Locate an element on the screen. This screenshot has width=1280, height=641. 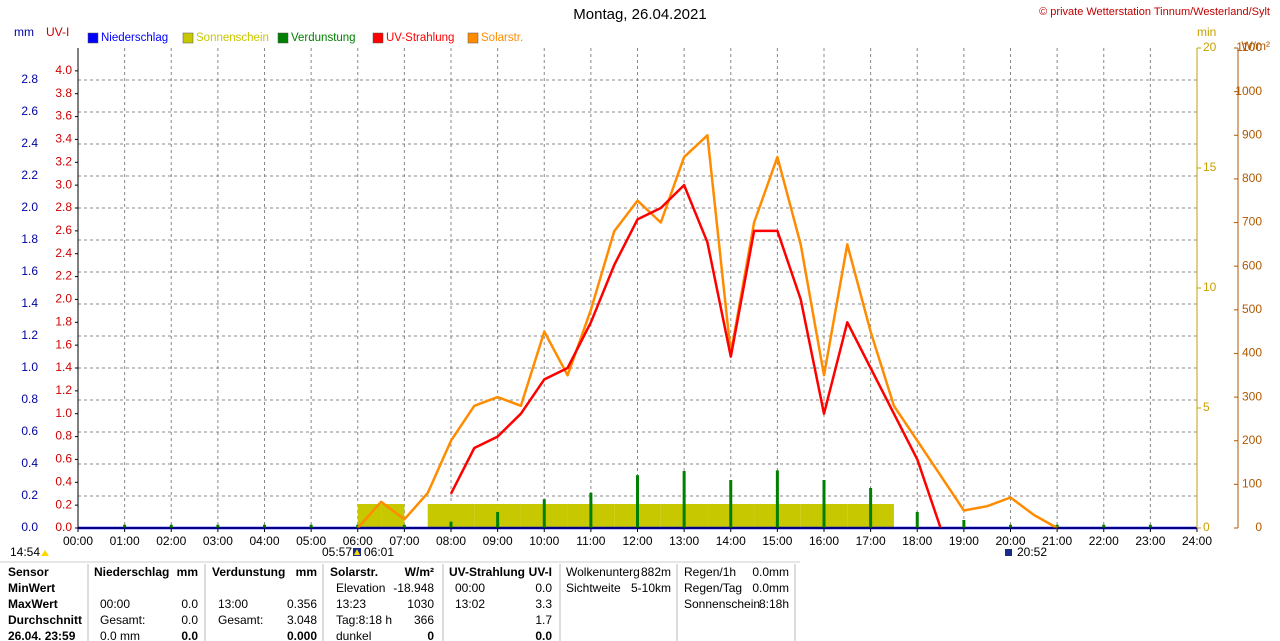
legend-label: UV-Strahlung is located at coordinates (420, 38).